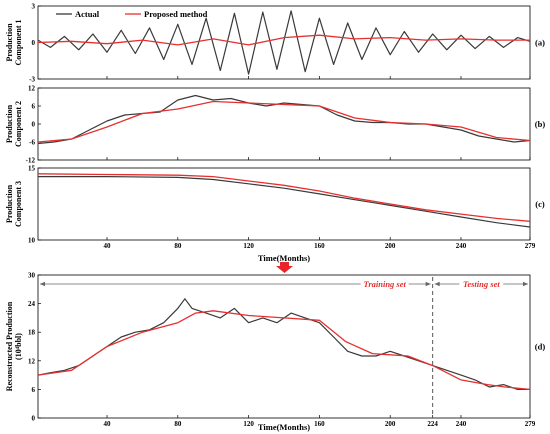 The height and width of the screenshot is (434, 550). I want to click on legend: Actual Proposed method, so click(132, 14).